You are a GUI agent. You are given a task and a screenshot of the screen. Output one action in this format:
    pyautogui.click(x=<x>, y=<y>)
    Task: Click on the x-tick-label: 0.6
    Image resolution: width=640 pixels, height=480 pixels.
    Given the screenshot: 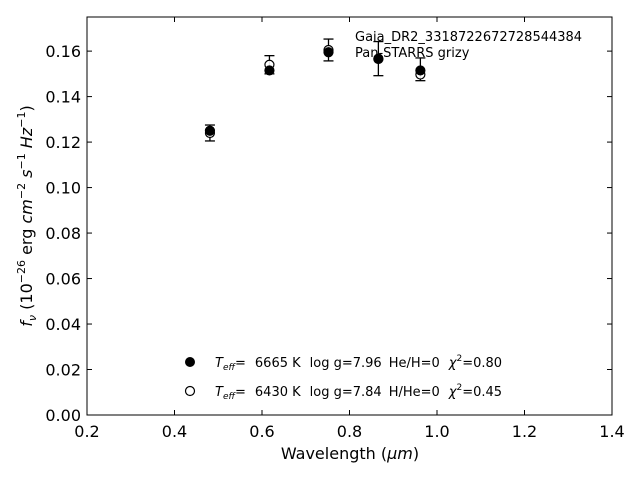 What is the action you would take?
    pyautogui.click(x=261, y=431)
    